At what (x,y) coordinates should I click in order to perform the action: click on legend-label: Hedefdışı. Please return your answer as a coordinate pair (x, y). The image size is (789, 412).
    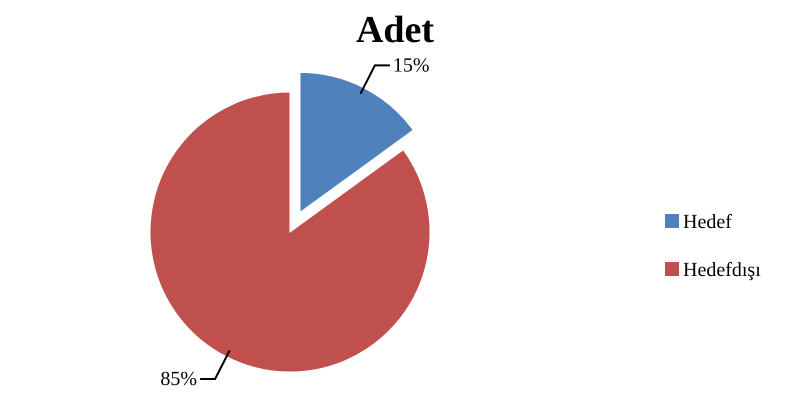
    Looking at the image, I should click on (722, 270).